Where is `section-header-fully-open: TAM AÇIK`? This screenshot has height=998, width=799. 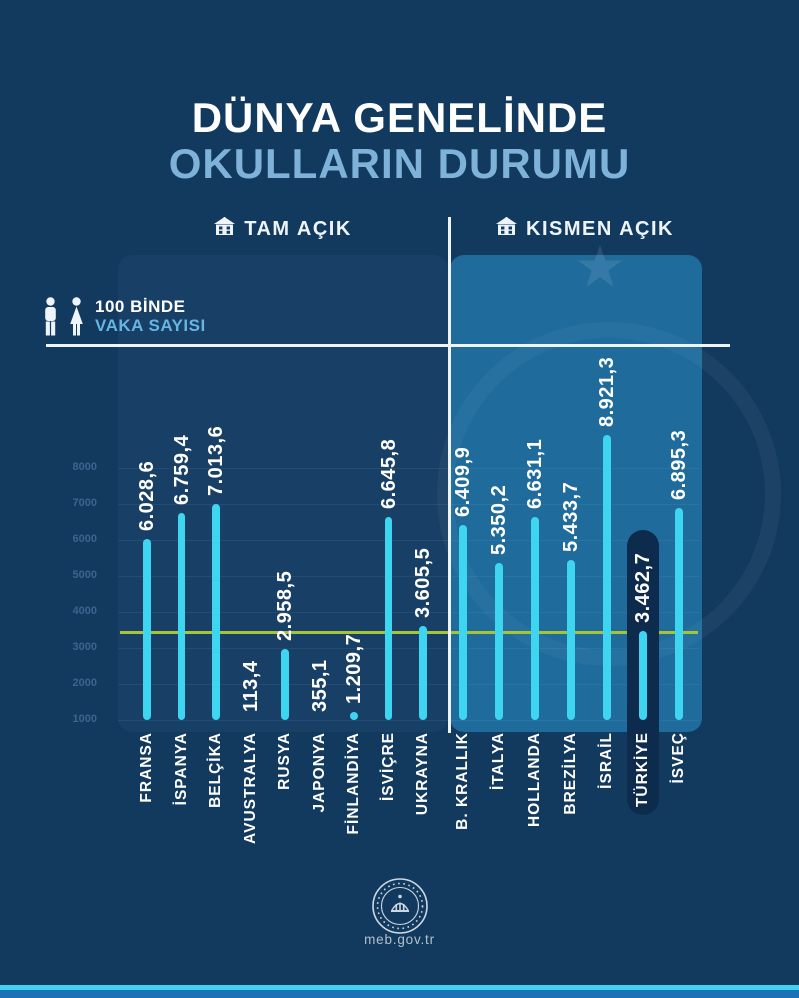 section-header-fully-open: TAM AÇIK is located at coordinates (283, 229).